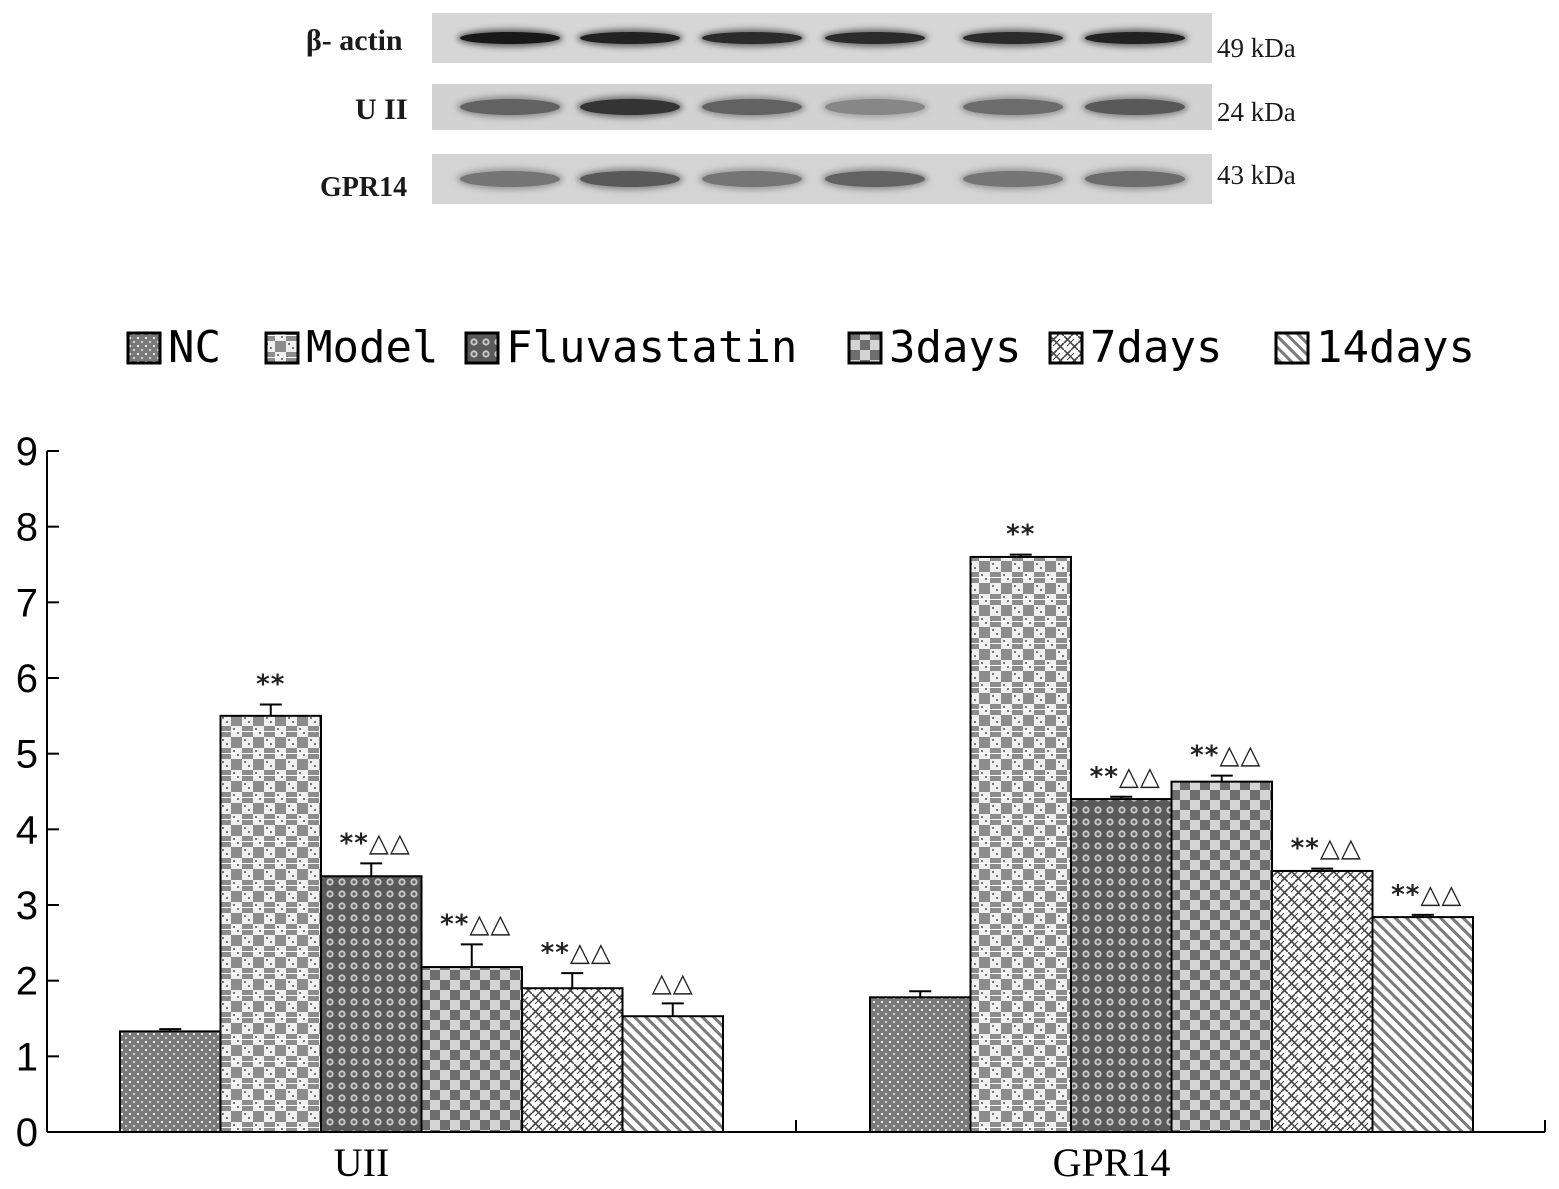 The height and width of the screenshot is (1189, 1559). What do you see at coordinates (651, 347) in the screenshot?
I see `legend-label: Fluvastatin` at bounding box center [651, 347].